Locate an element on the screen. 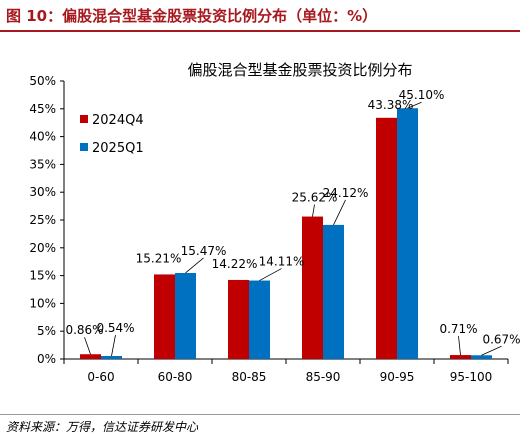 The width and height of the screenshot is (520, 442). data-label: 0.54% is located at coordinates (115, 328).